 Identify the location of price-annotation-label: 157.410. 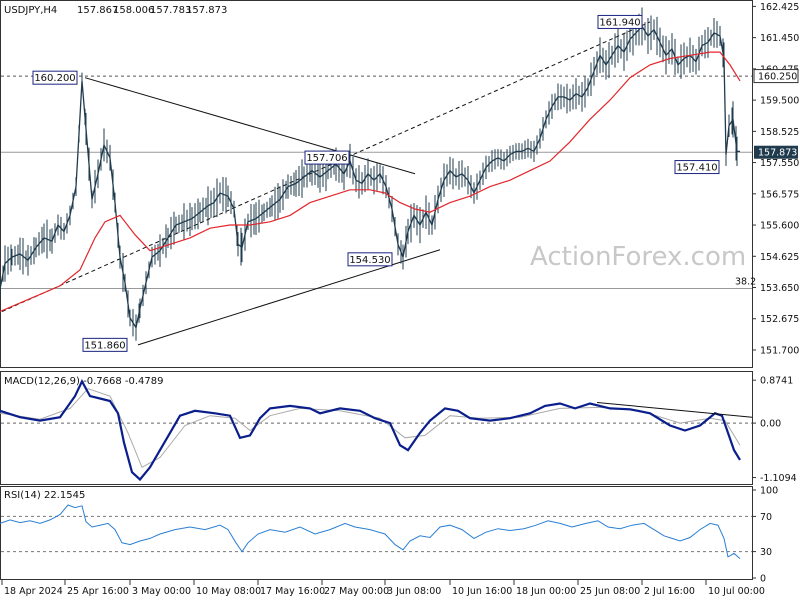
(696, 168).